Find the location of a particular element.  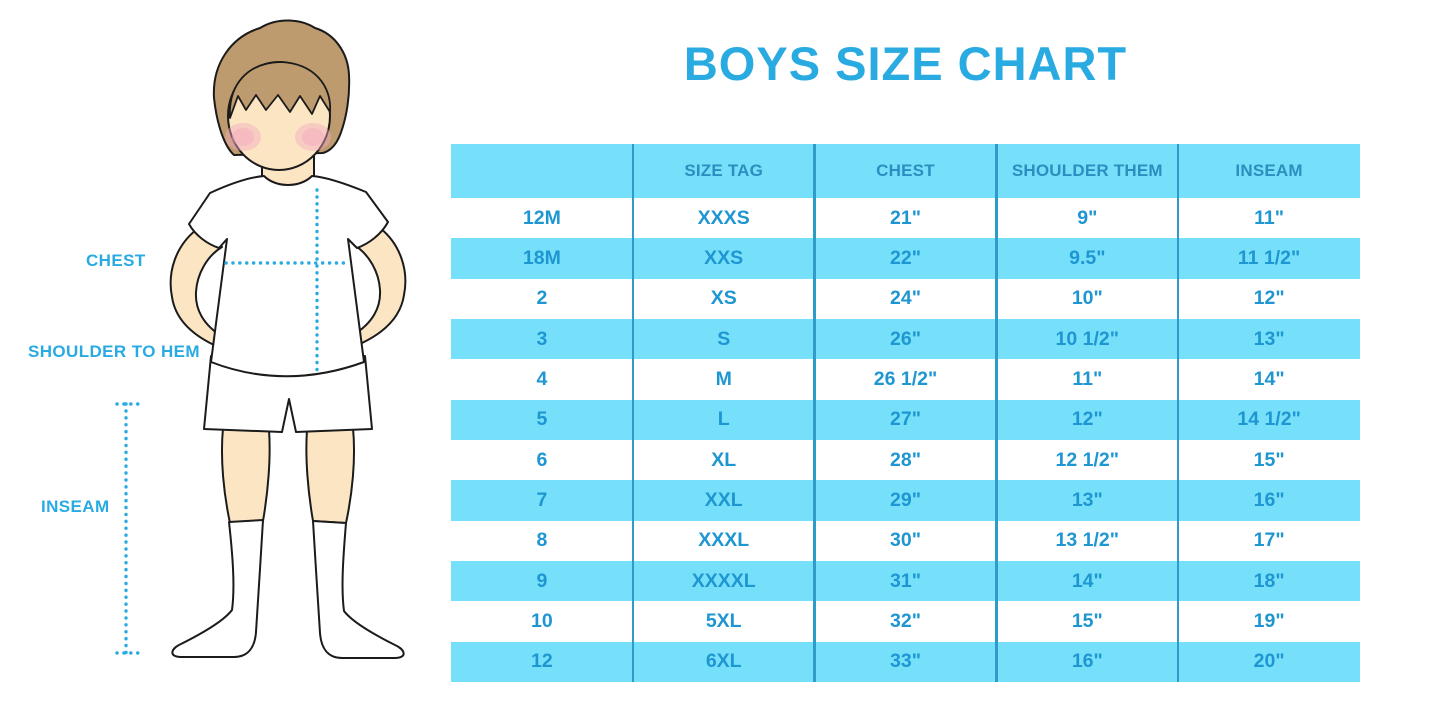

size-cell: 33" is located at coordinates (905, 661).